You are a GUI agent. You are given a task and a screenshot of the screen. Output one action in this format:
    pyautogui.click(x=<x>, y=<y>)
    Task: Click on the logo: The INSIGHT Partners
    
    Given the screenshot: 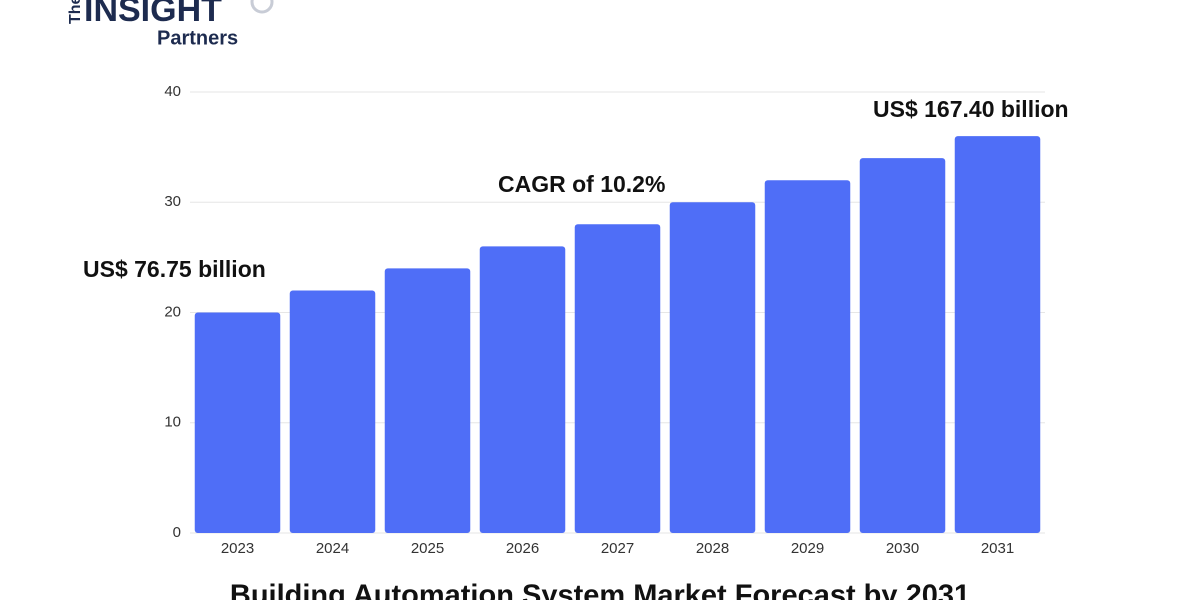 What is the action you would take?
    pyautogui.click(x=170, y=24)
    